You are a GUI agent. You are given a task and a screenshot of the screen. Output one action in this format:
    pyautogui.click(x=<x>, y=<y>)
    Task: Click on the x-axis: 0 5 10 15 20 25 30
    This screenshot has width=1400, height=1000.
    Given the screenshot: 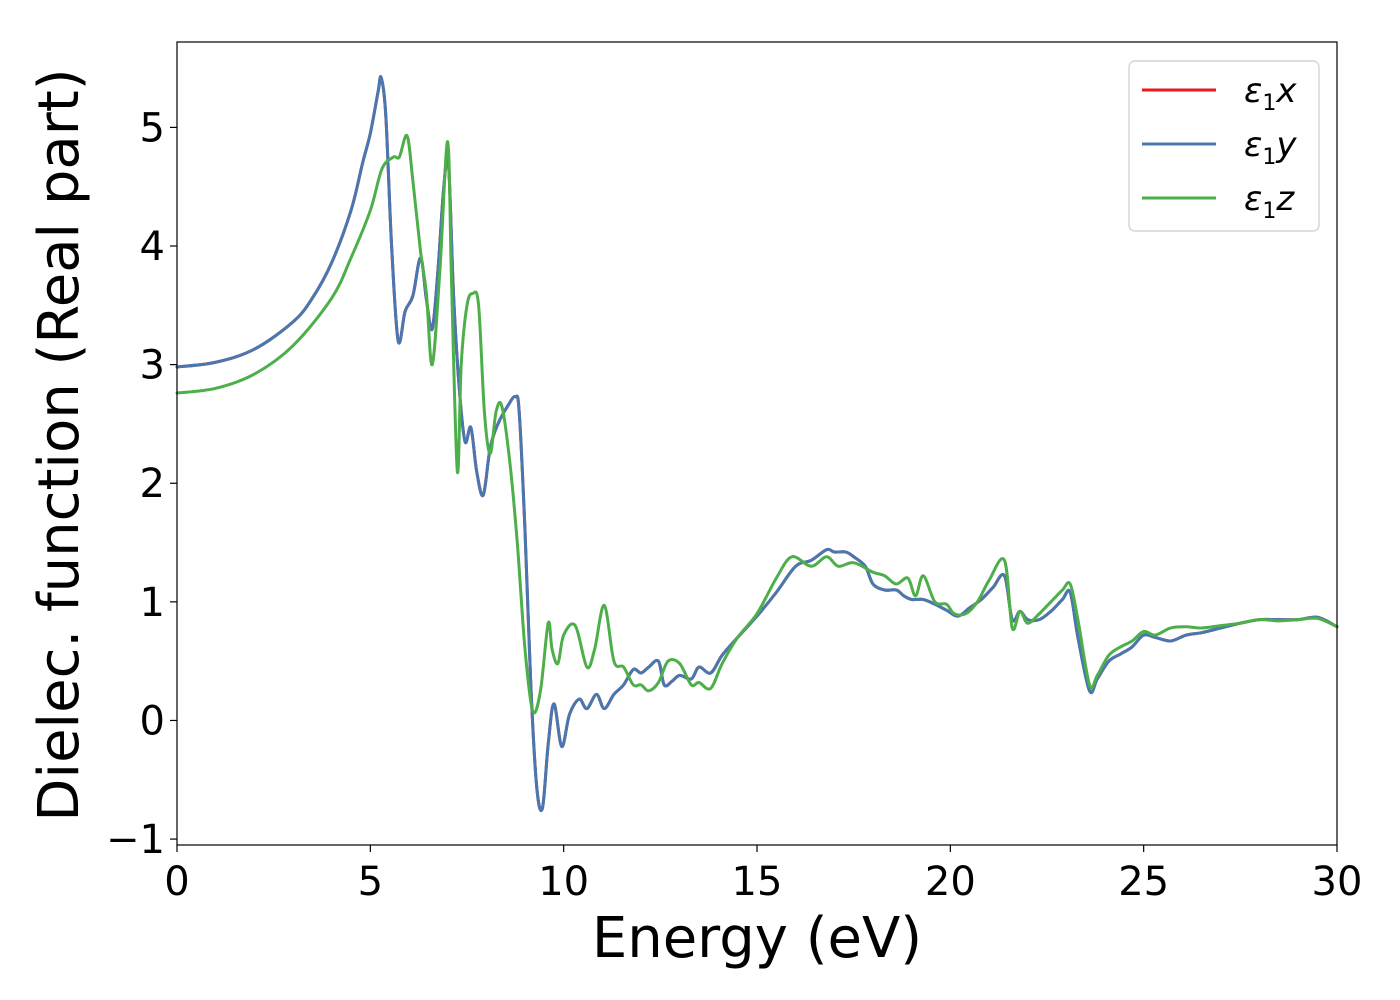 What is the action you would take?
    pyautogui.click(x=763, y=875)
    